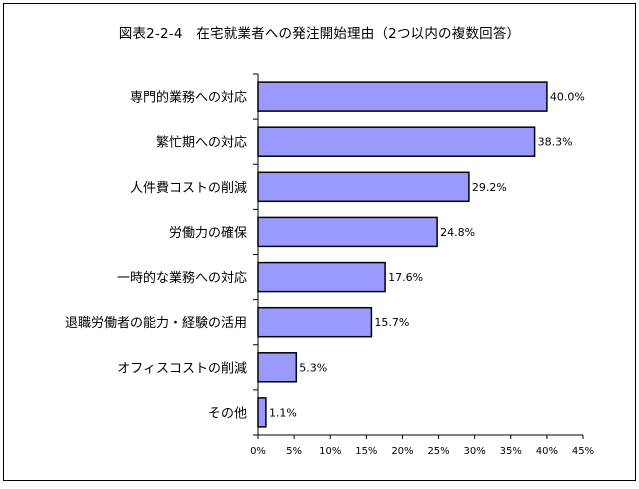  Describe the element at coordinates (405, 277) in the screenshot. I see `value-label: 17.6%` at that location.